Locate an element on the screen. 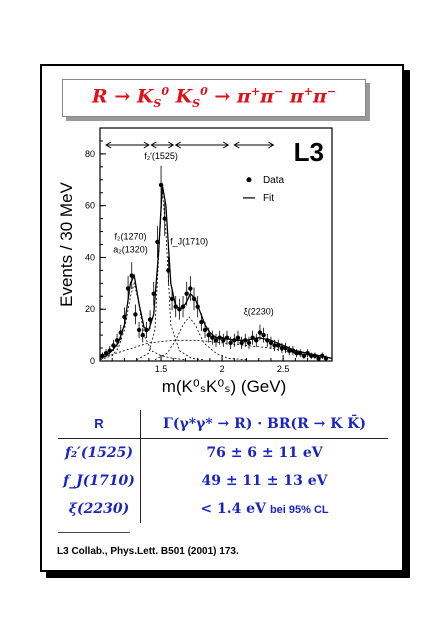  confidence-note: bei 95% CL is located at coordinates (299, 510).